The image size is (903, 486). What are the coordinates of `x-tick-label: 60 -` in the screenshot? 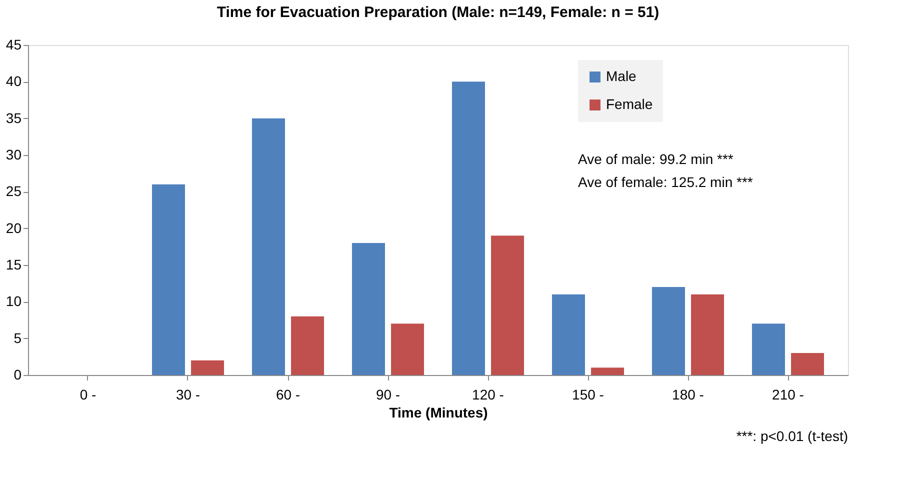 It's located at (288, 394).